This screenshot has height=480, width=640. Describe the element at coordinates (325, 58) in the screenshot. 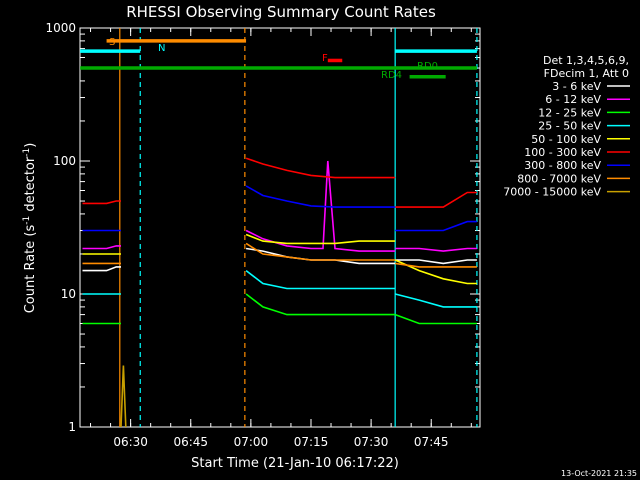

I see `flag-label-f: F` at that location.